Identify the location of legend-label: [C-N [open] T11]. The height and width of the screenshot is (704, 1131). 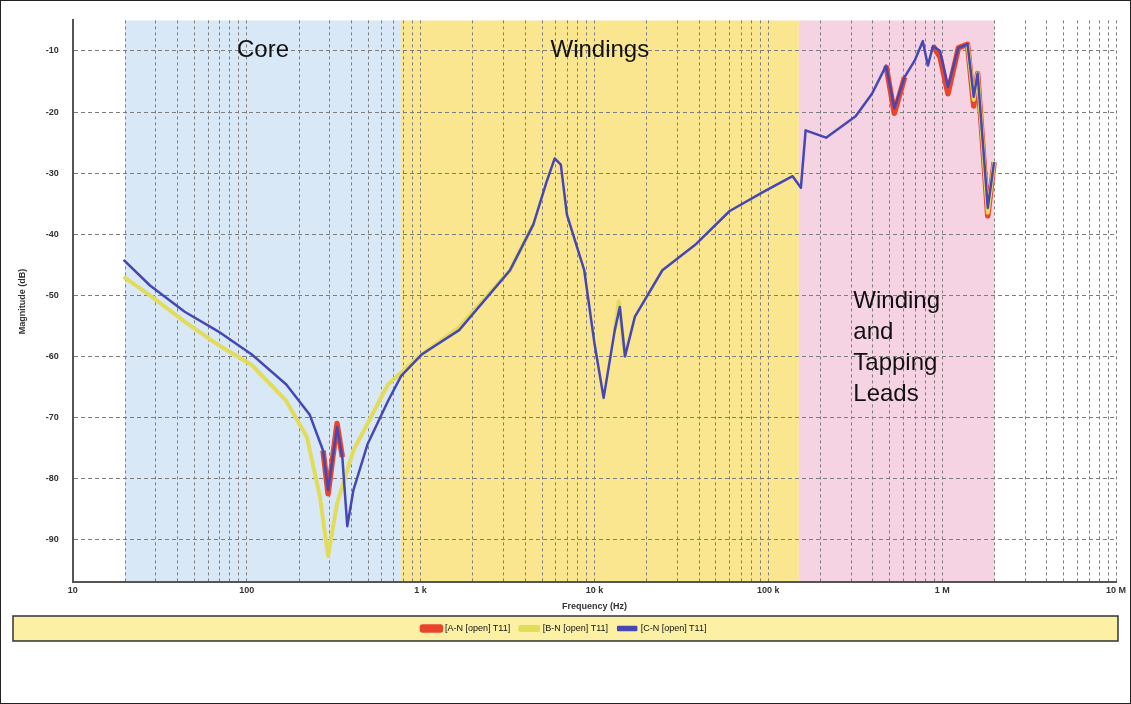
(673, 627).